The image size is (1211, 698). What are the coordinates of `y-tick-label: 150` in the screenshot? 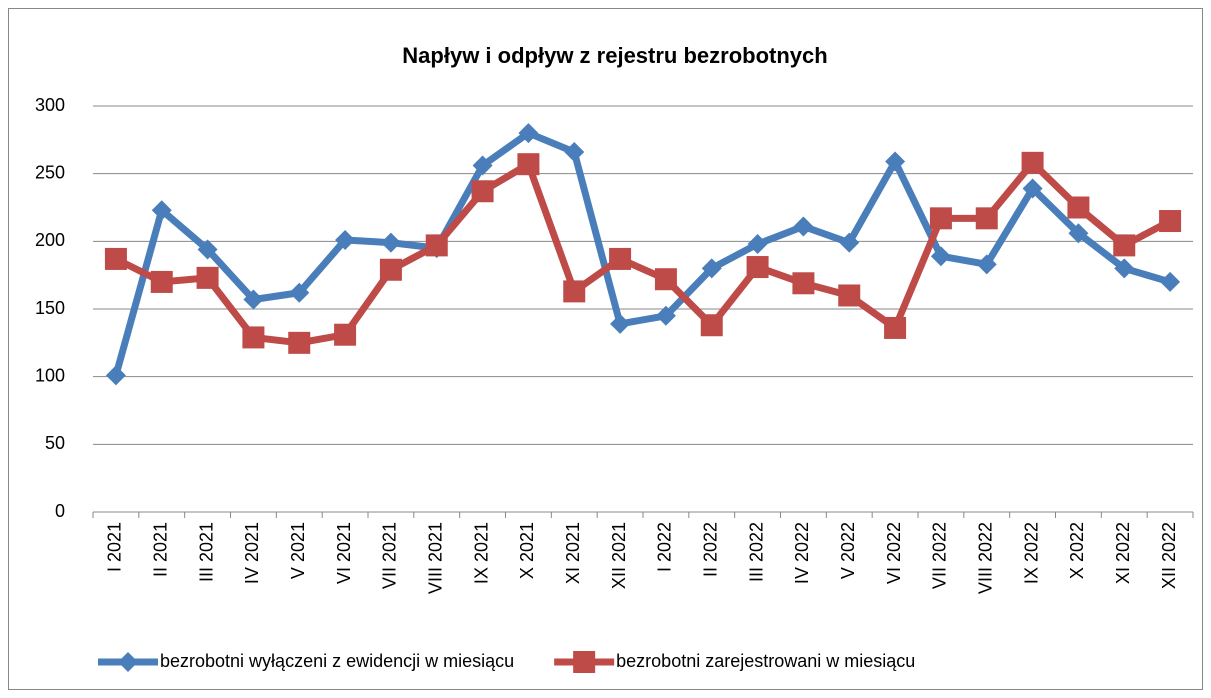 It's located at (50, 308).